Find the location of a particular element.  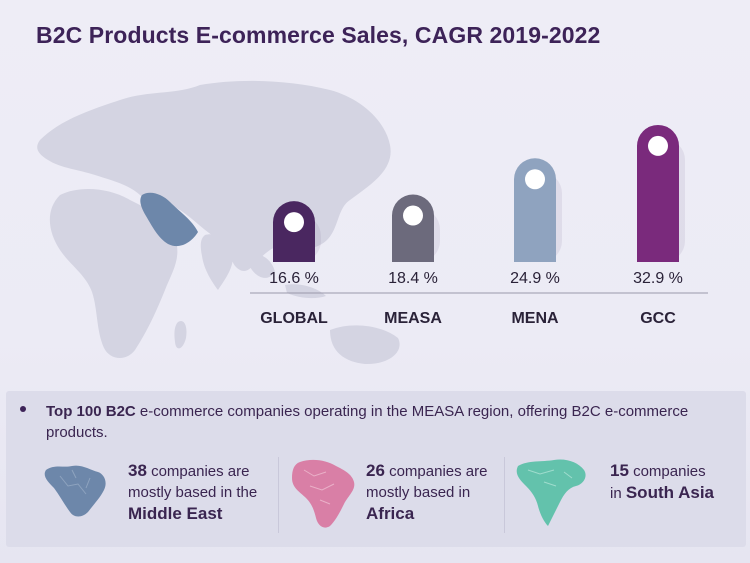

stat-line2: mostly based in is located at coordinates (418, 492).